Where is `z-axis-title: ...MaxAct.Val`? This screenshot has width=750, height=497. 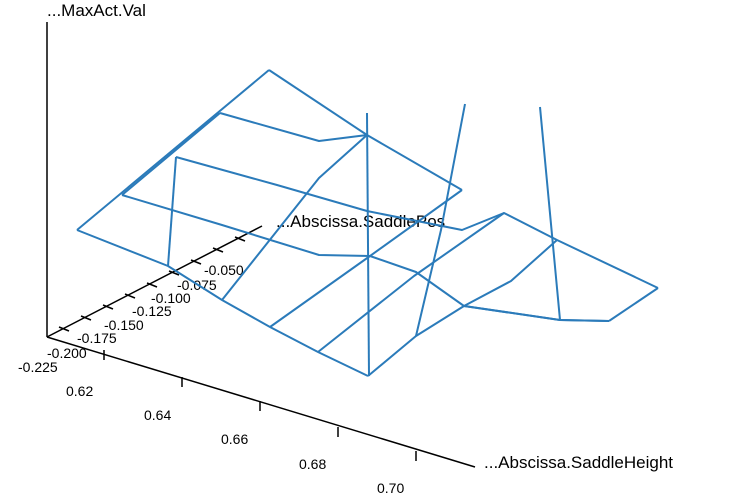 z-axis-title: ...MaxAct.Val is located at coordinates (96, 10).